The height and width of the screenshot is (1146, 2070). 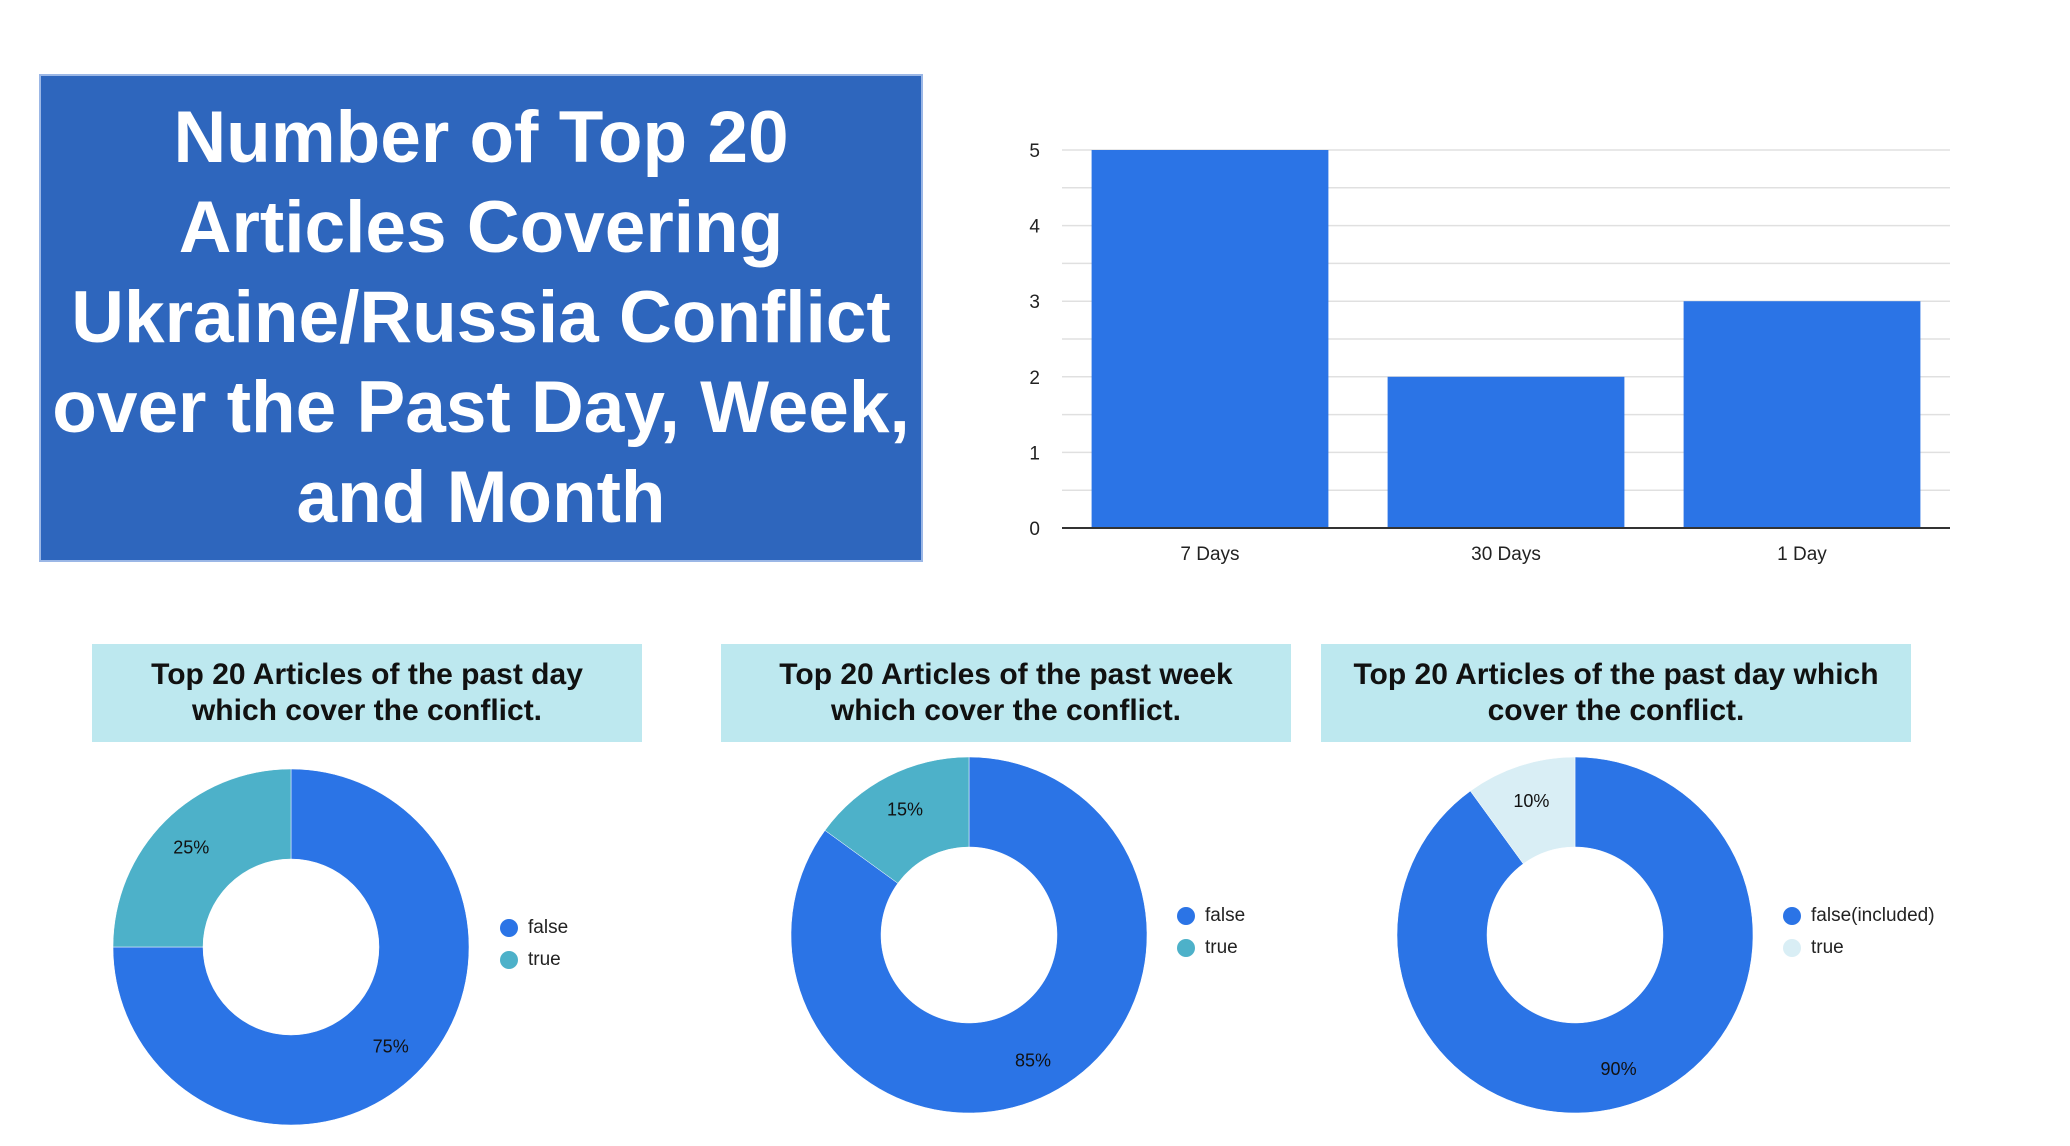 What do you see at coordinates (191, 847) in the screenshot?
I see `slice-value-label: 25%` at bounding box center [191, 847].